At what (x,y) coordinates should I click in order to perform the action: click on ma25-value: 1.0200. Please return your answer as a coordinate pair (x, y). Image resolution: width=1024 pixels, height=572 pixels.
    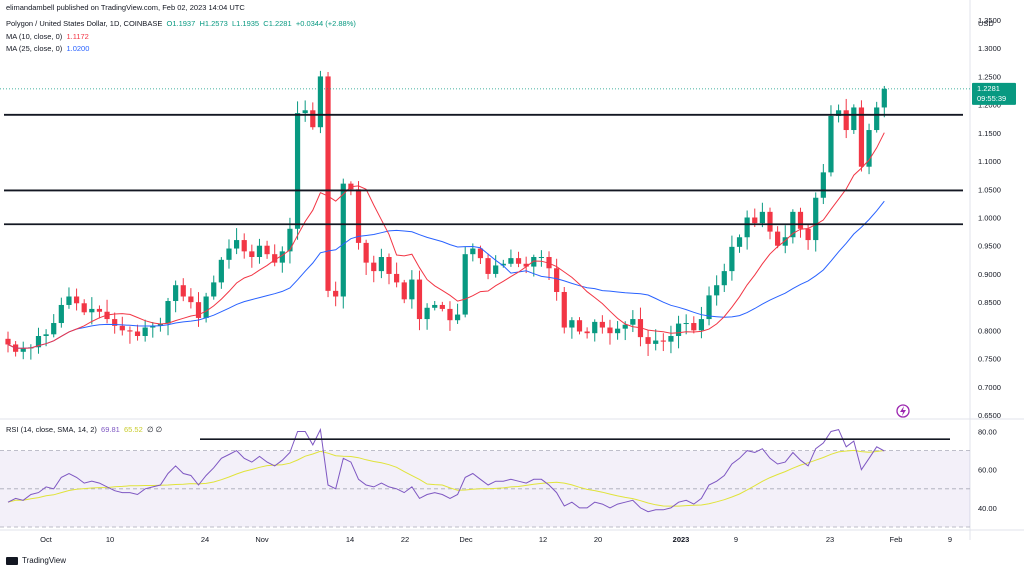
    Looking at the image, I should click on (78, 48).